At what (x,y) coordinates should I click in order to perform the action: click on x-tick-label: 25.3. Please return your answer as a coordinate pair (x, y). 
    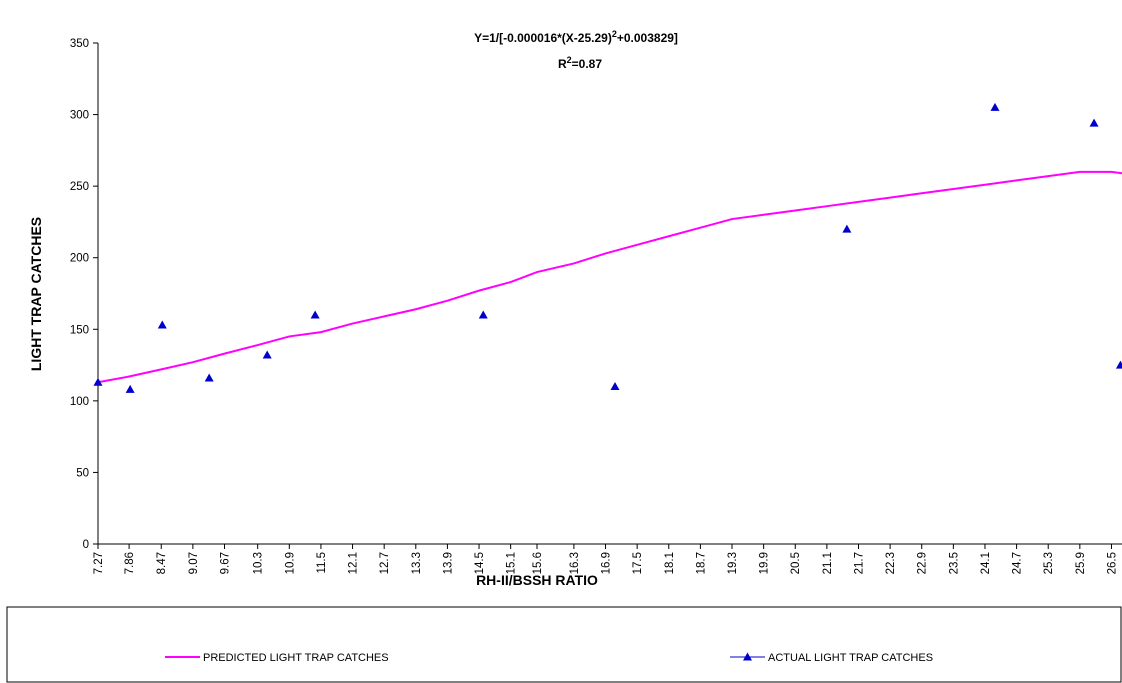
    Looking at the image, I should click on (1049, 563).